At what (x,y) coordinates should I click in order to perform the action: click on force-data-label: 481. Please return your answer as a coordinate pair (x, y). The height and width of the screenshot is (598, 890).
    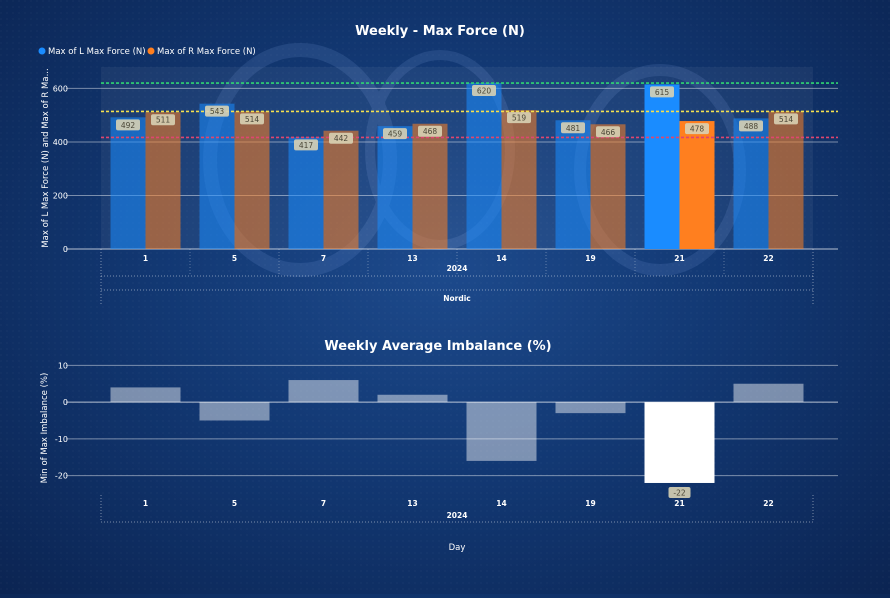
    Looking at the image, I should click on (573, 128).